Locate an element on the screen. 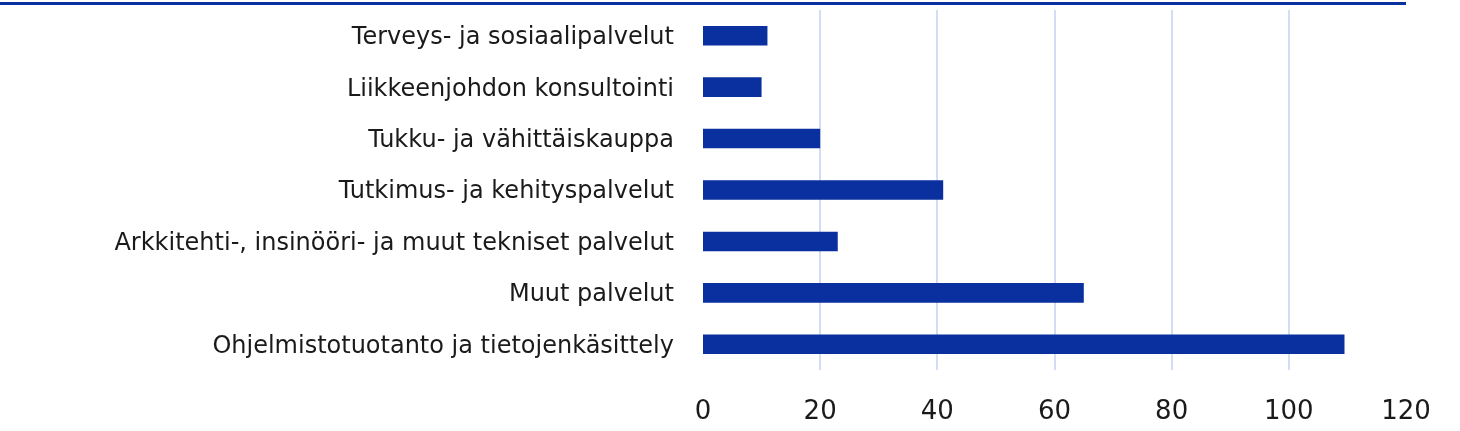 The height and width of the screenshot is (431, 1460). y-tick-label: Liikkeenjohdon konsultointi is located at coordinates (510, 87).